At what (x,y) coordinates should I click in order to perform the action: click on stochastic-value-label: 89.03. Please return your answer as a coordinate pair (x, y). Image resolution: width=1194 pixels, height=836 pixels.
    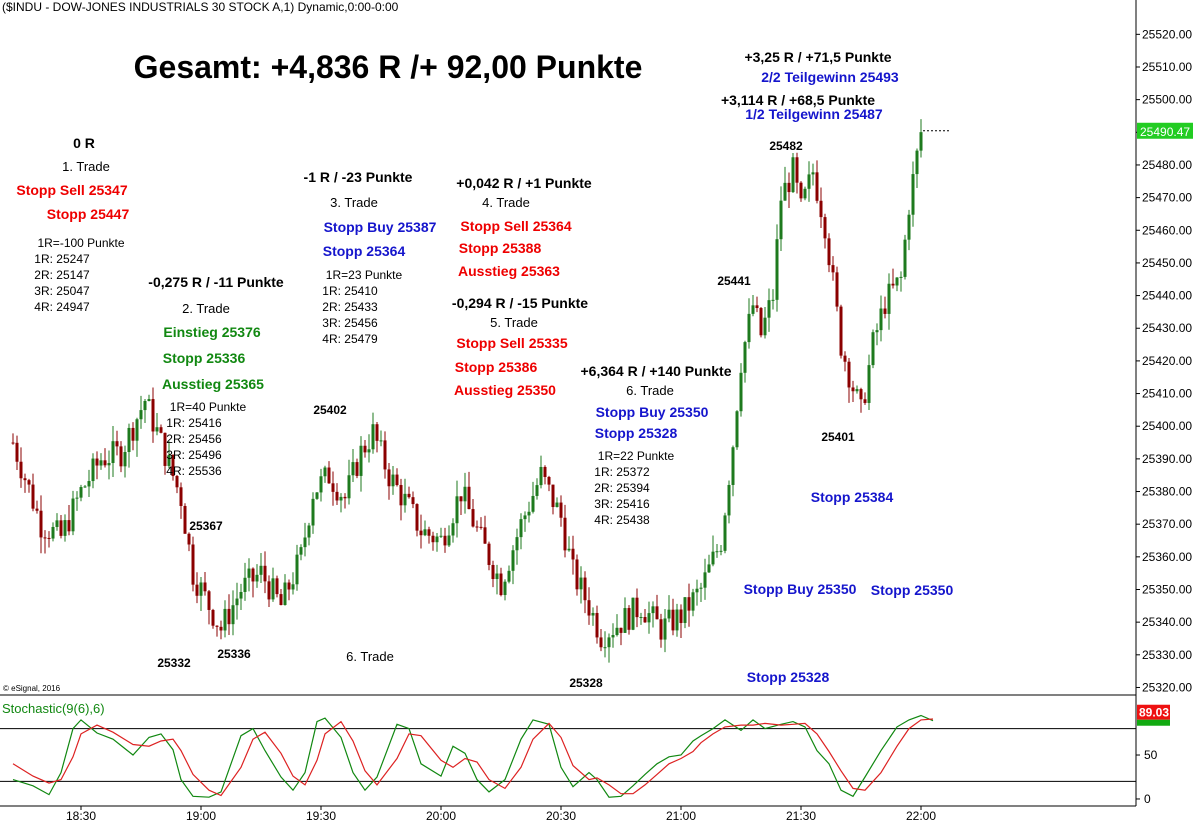
    Looking at the image, I should click on (1154, 713).